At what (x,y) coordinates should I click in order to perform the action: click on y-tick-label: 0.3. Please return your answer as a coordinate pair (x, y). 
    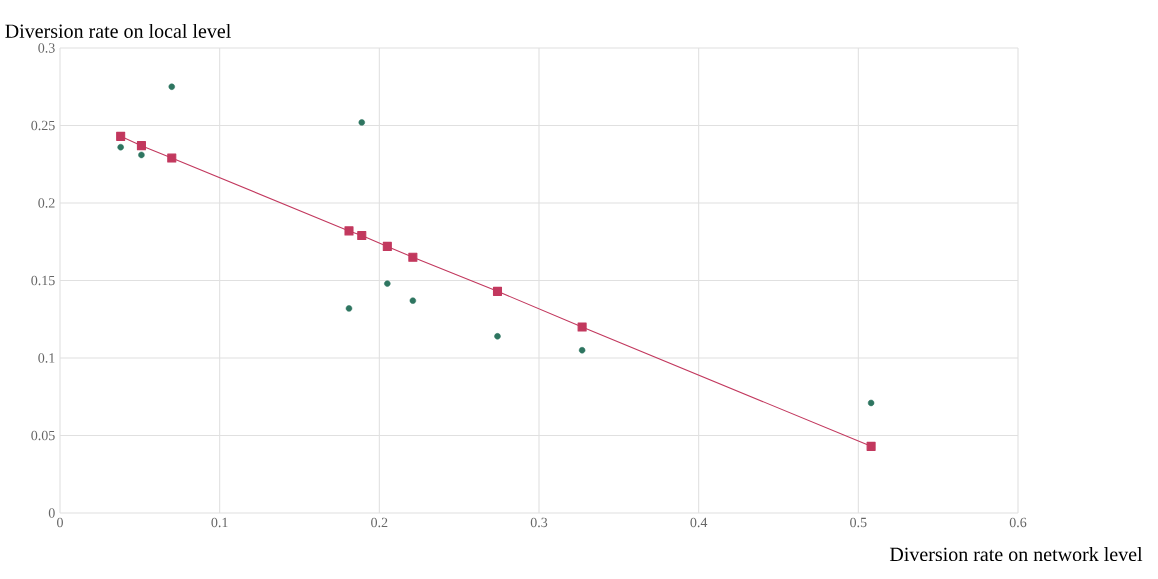
    Looking at the image, I should click on (46, 48).